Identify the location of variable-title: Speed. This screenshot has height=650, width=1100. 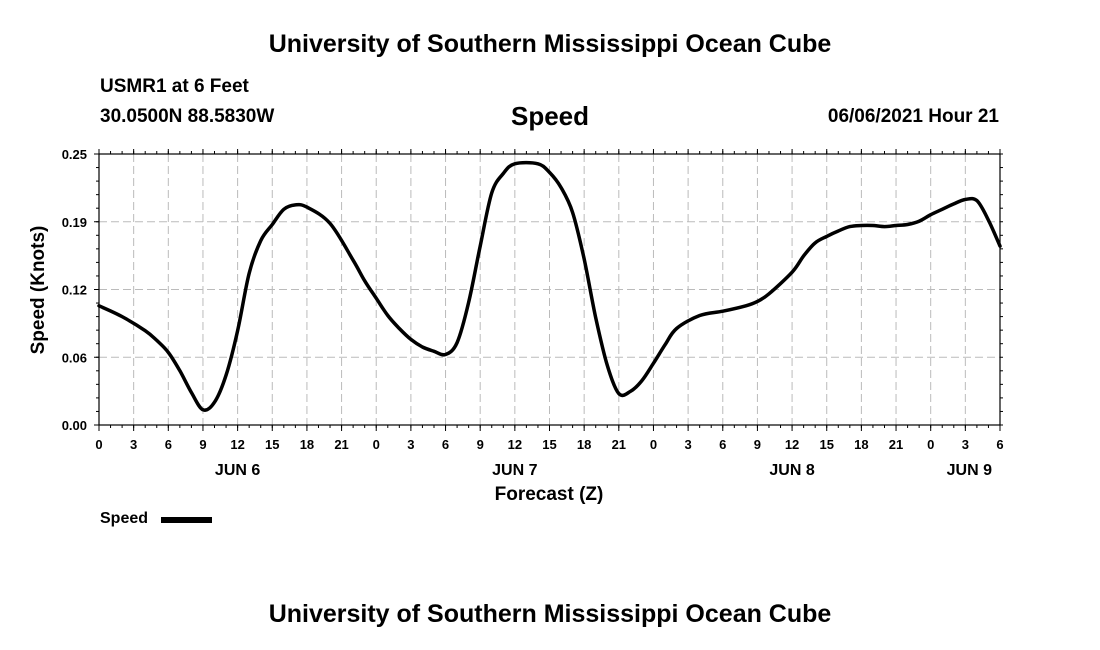
(550, 116).